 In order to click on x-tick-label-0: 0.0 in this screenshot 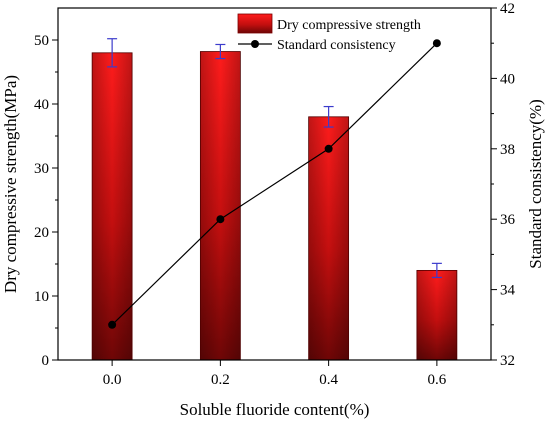, I will do `click(112, 380)`.